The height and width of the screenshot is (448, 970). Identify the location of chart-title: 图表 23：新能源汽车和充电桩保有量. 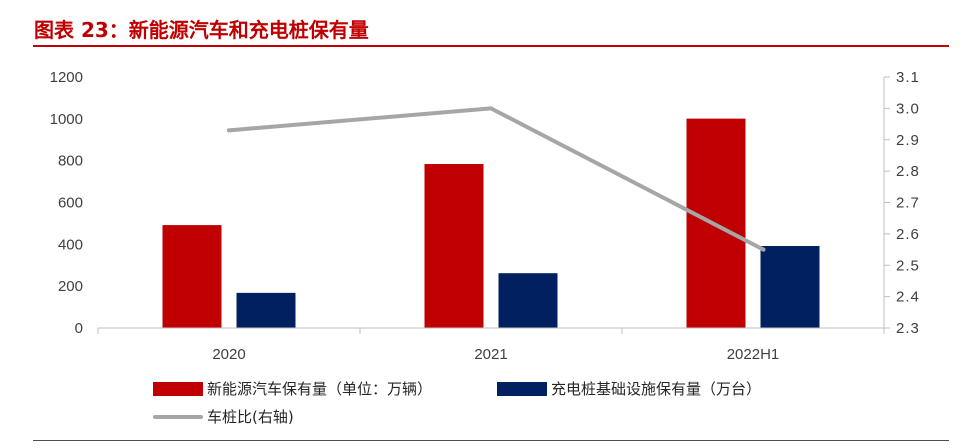
(201, 30).